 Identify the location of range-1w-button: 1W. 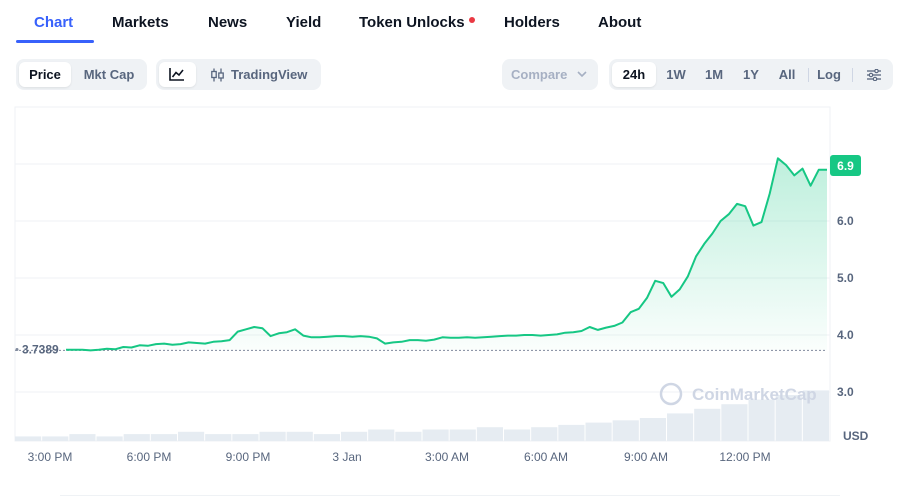
(676, 74).